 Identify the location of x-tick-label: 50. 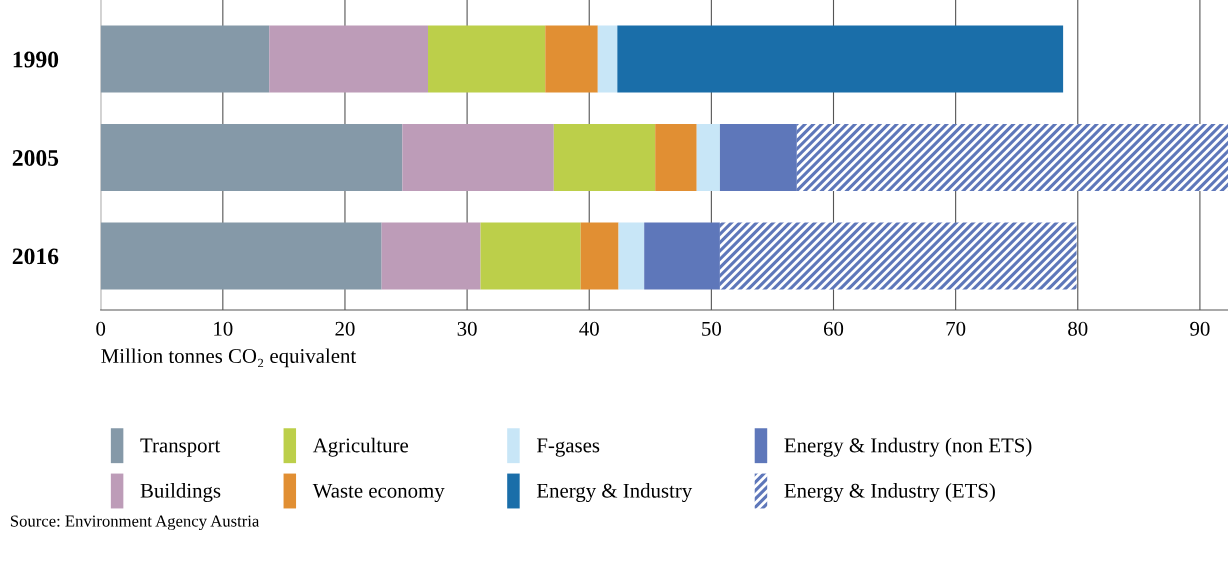
(711, 328).